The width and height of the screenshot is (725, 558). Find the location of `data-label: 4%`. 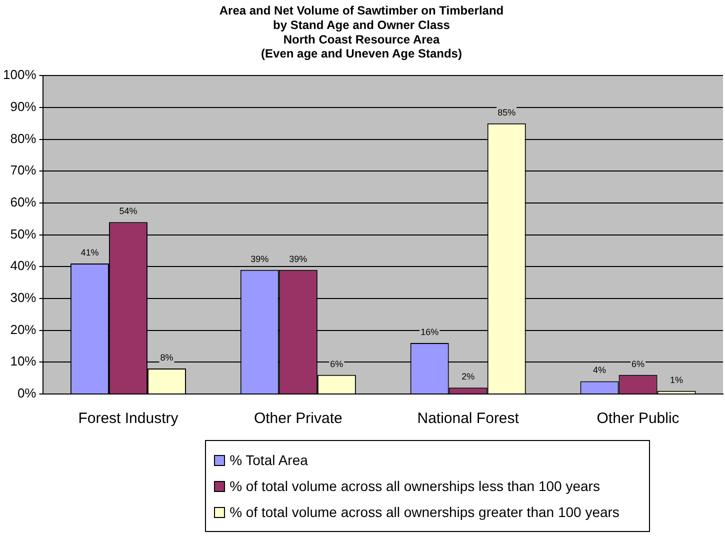

data-label: 4% is located at coordinates (599, 370).